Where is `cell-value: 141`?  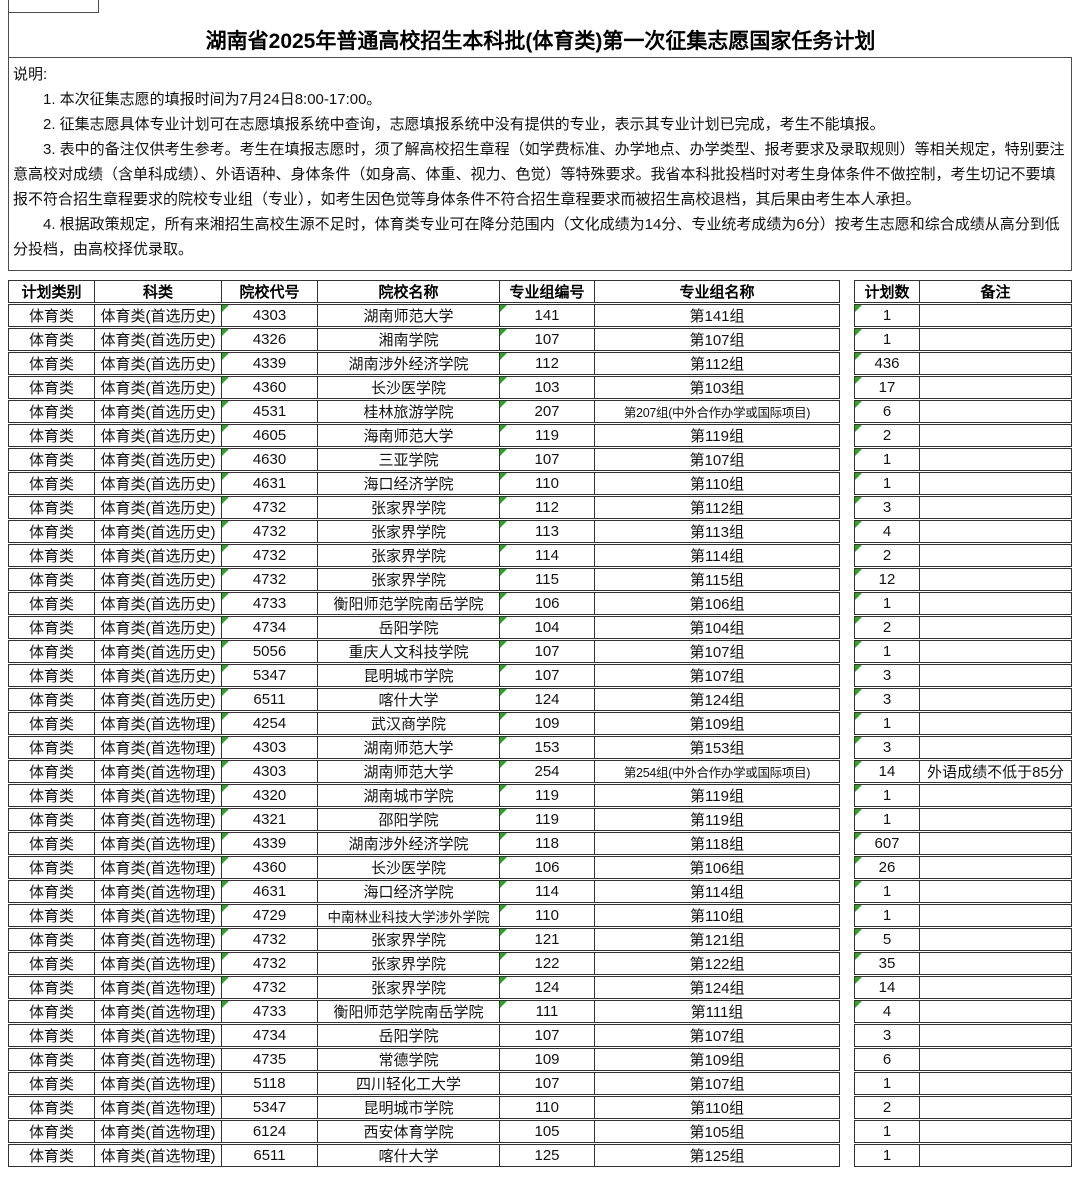 cell-value: 141 is located at coordinates (547, 315).